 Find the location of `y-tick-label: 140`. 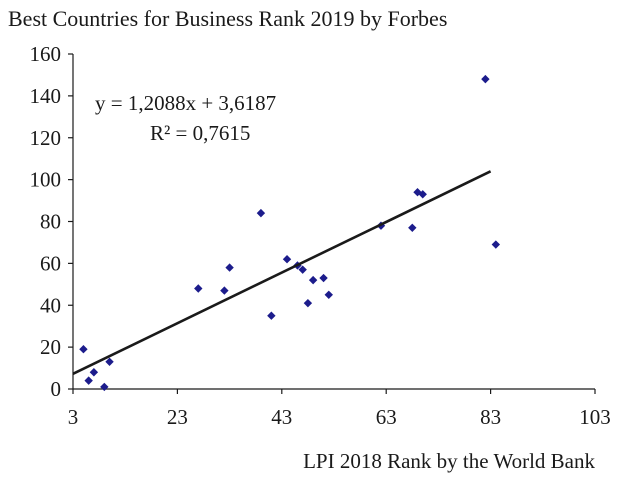

y-tick-label: 140 is located at coordinates (46, 96).